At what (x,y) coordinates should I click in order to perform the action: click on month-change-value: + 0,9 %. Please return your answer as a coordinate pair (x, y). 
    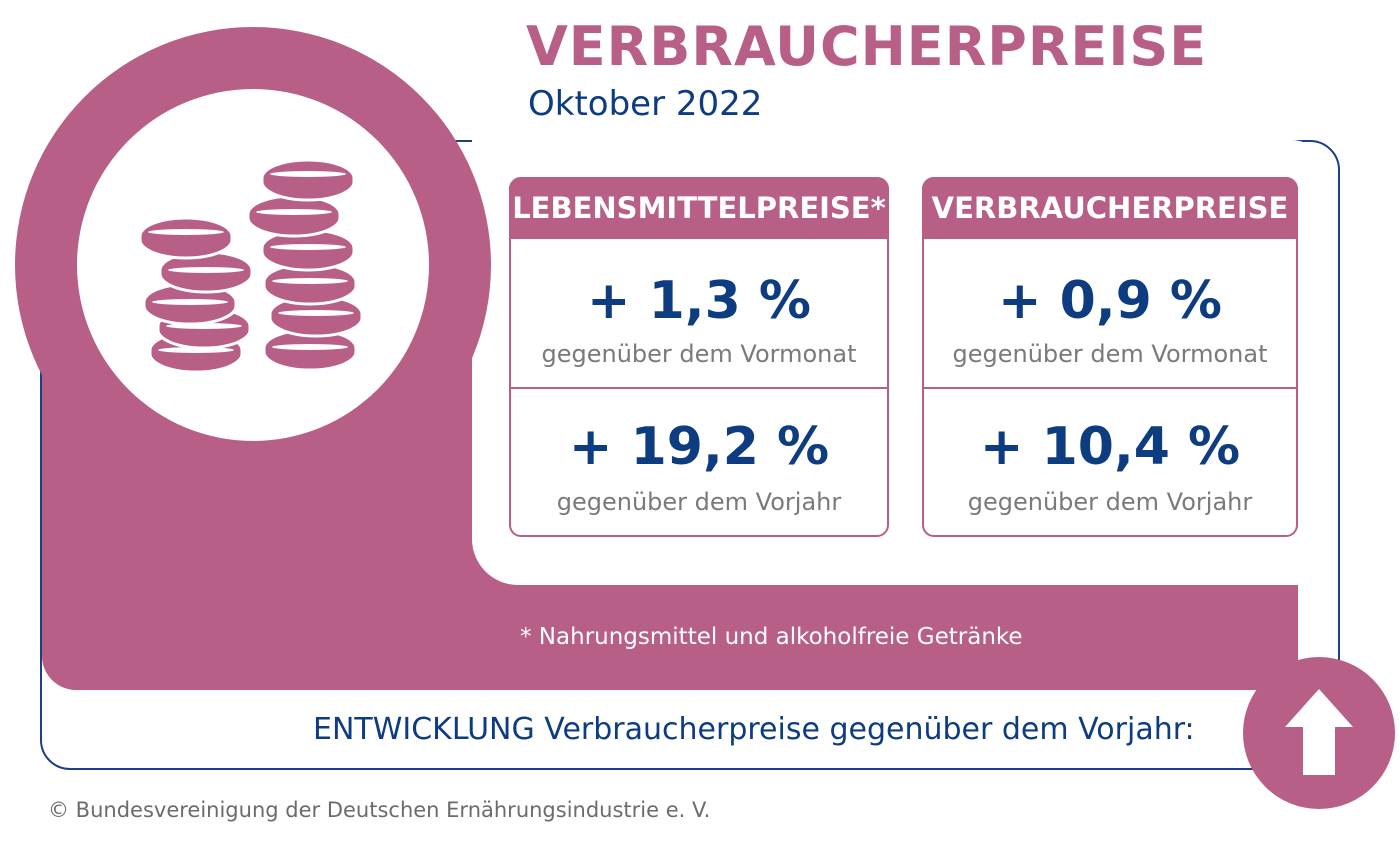
    Looking at the image, I should click on (1110, 301).